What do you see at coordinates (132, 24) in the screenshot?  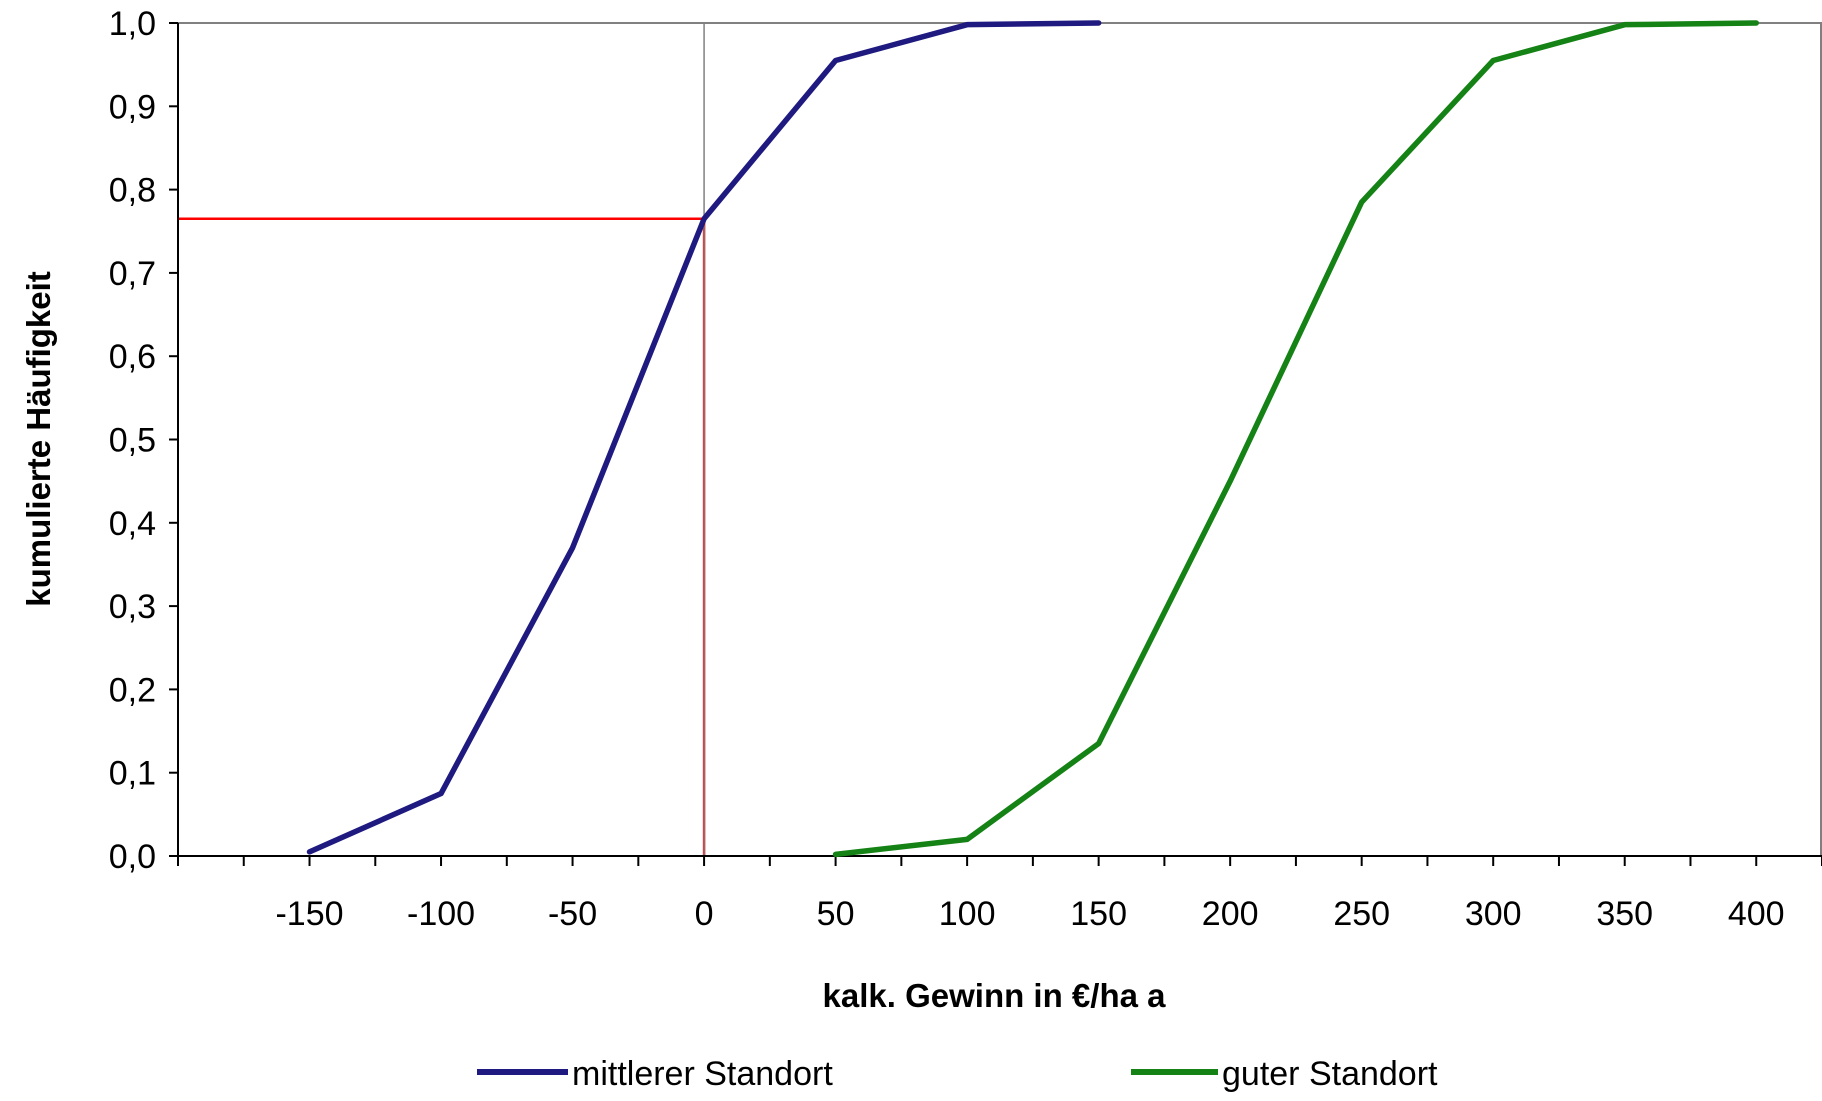 I see `y-tick-label: 1,0` at bounding box center [132, 24].